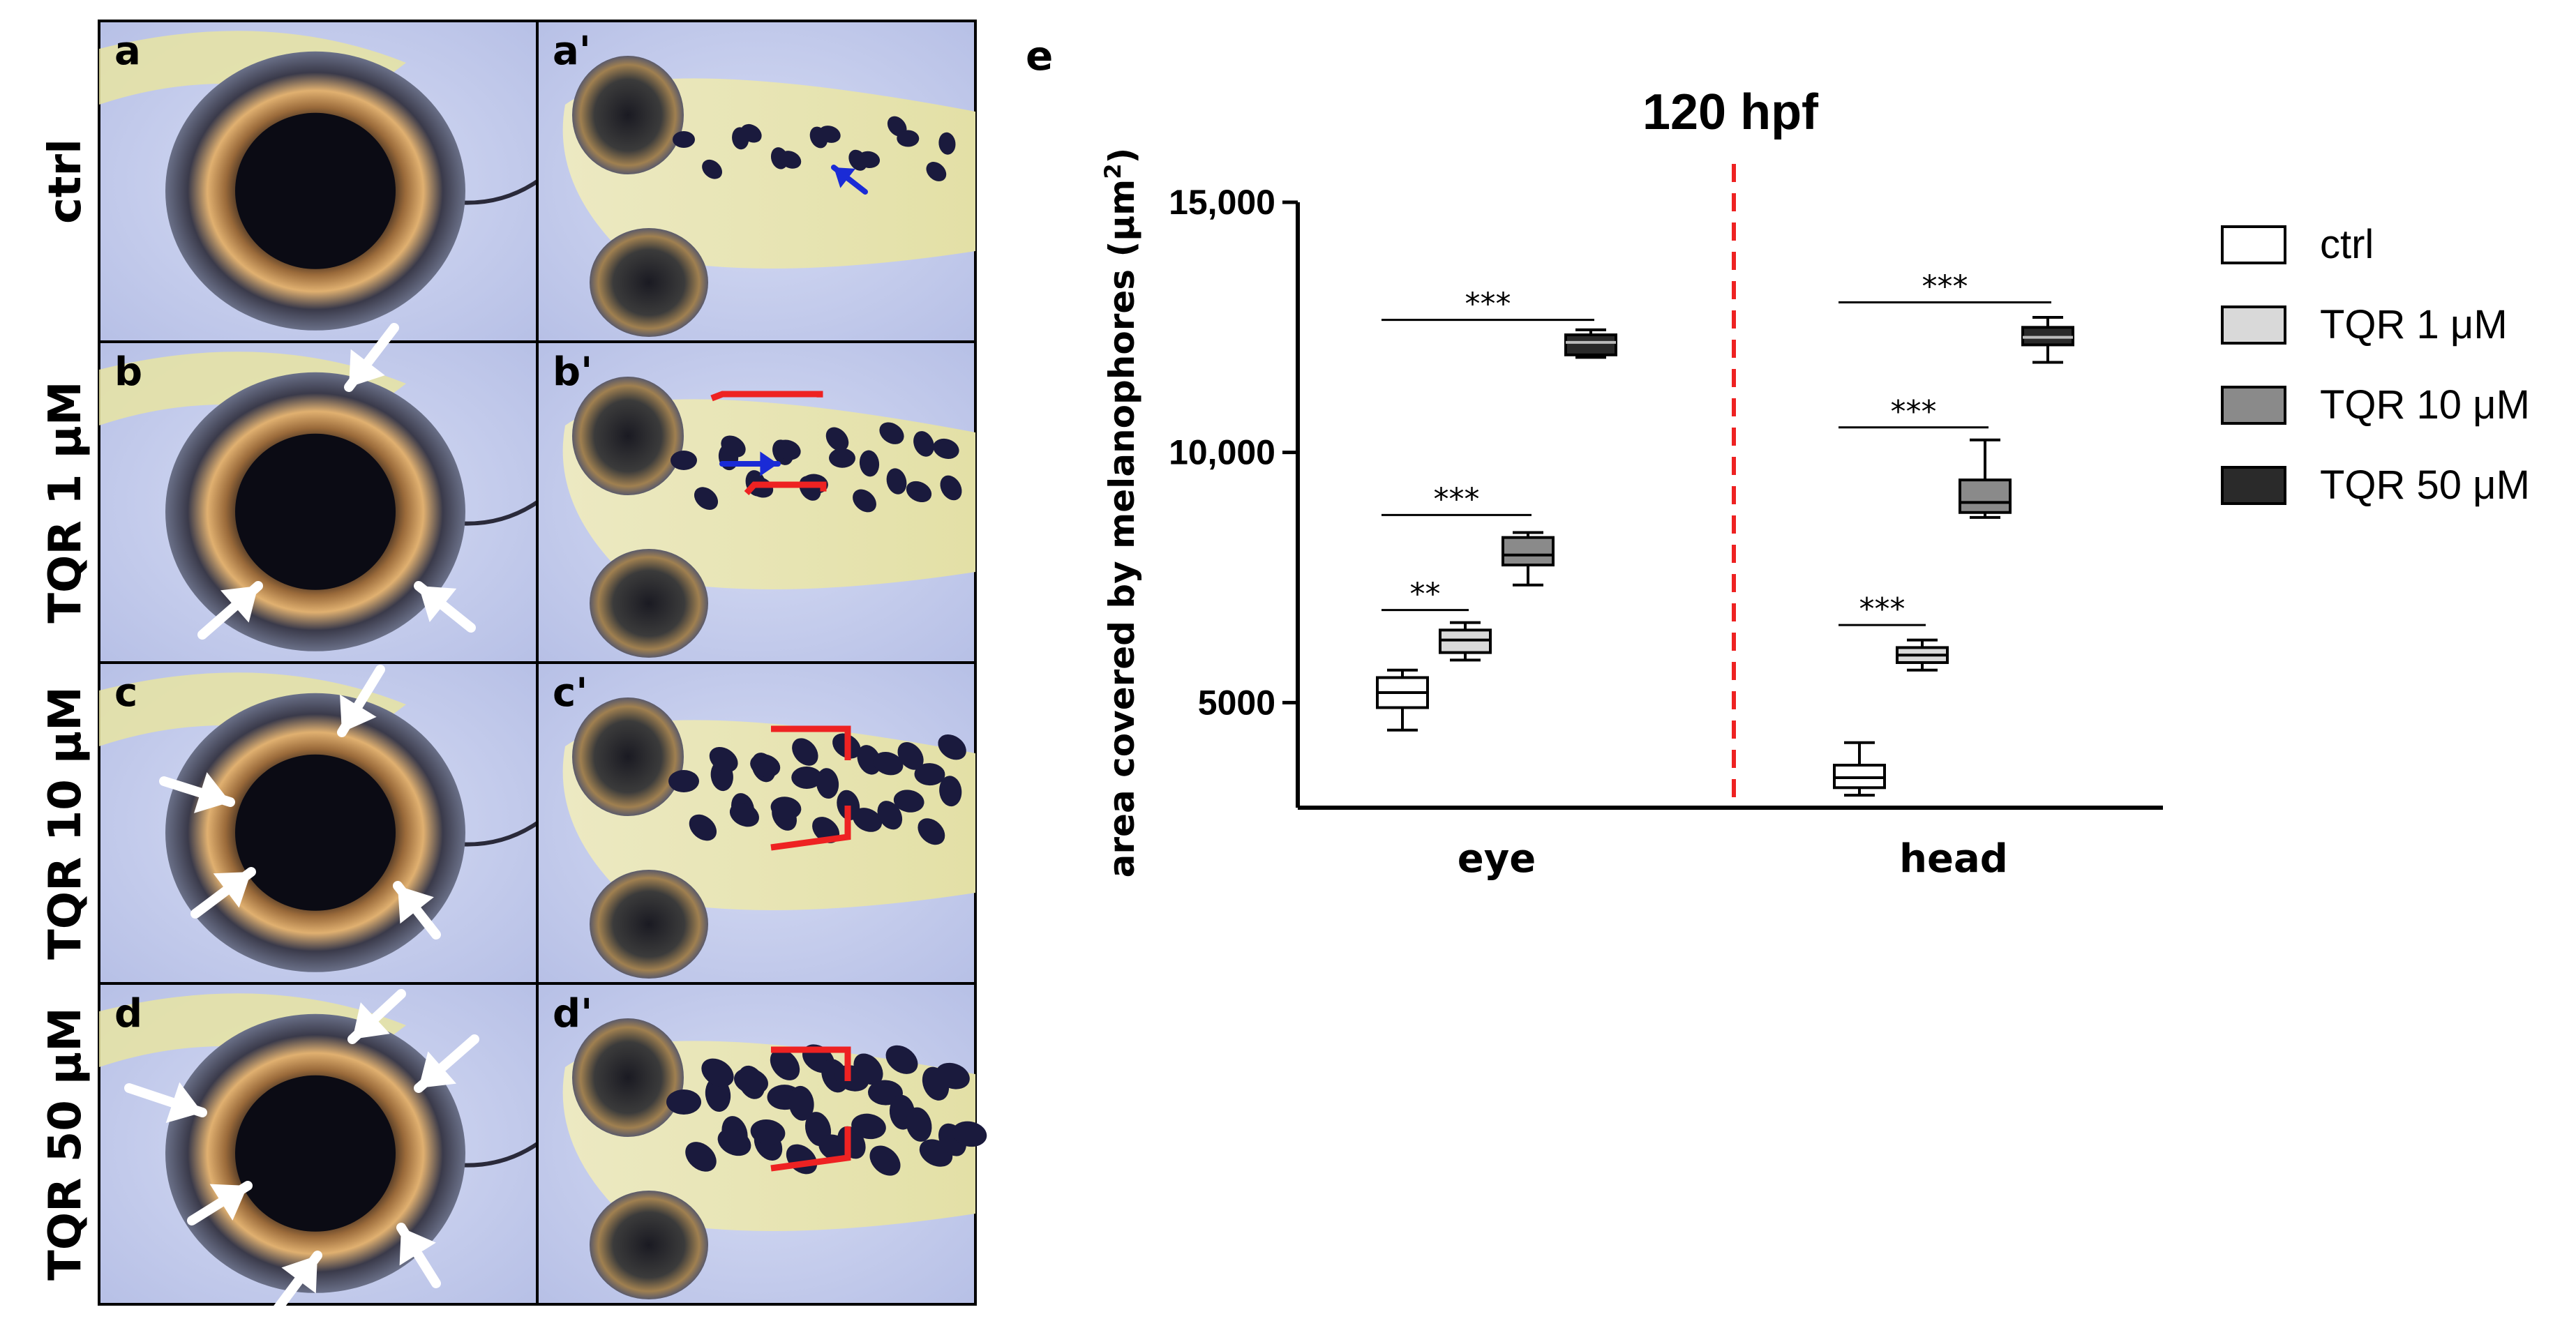  I want to click on red-bracket-bottom, so click(810, 1149).